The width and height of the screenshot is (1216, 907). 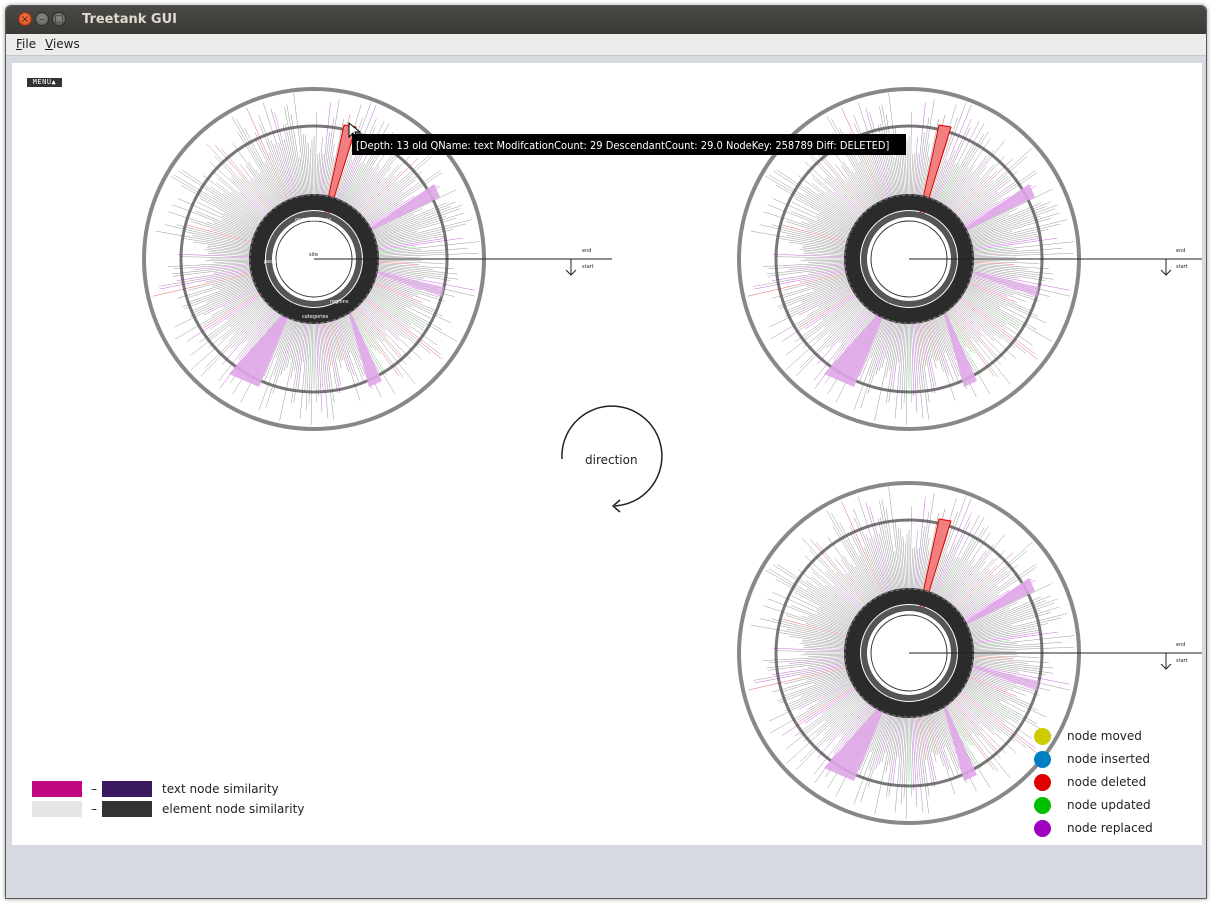 What do you see at coordinates (1109, 805) in the screenshot?
I see `legend-label: node updated` at bounding box center [1109, 805].